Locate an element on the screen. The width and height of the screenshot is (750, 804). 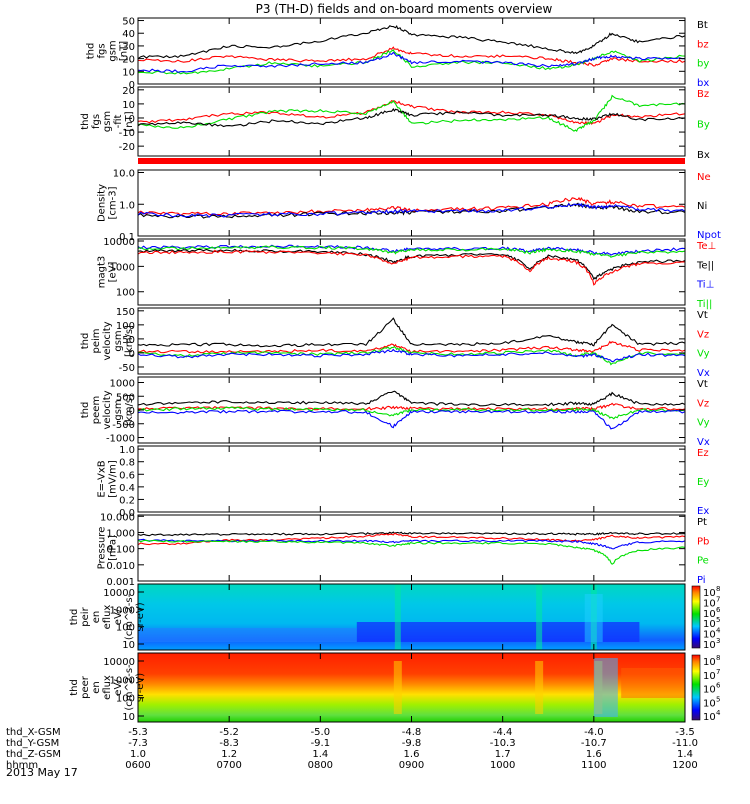
legend-entry: Pt is located at coordinates (702, 522).